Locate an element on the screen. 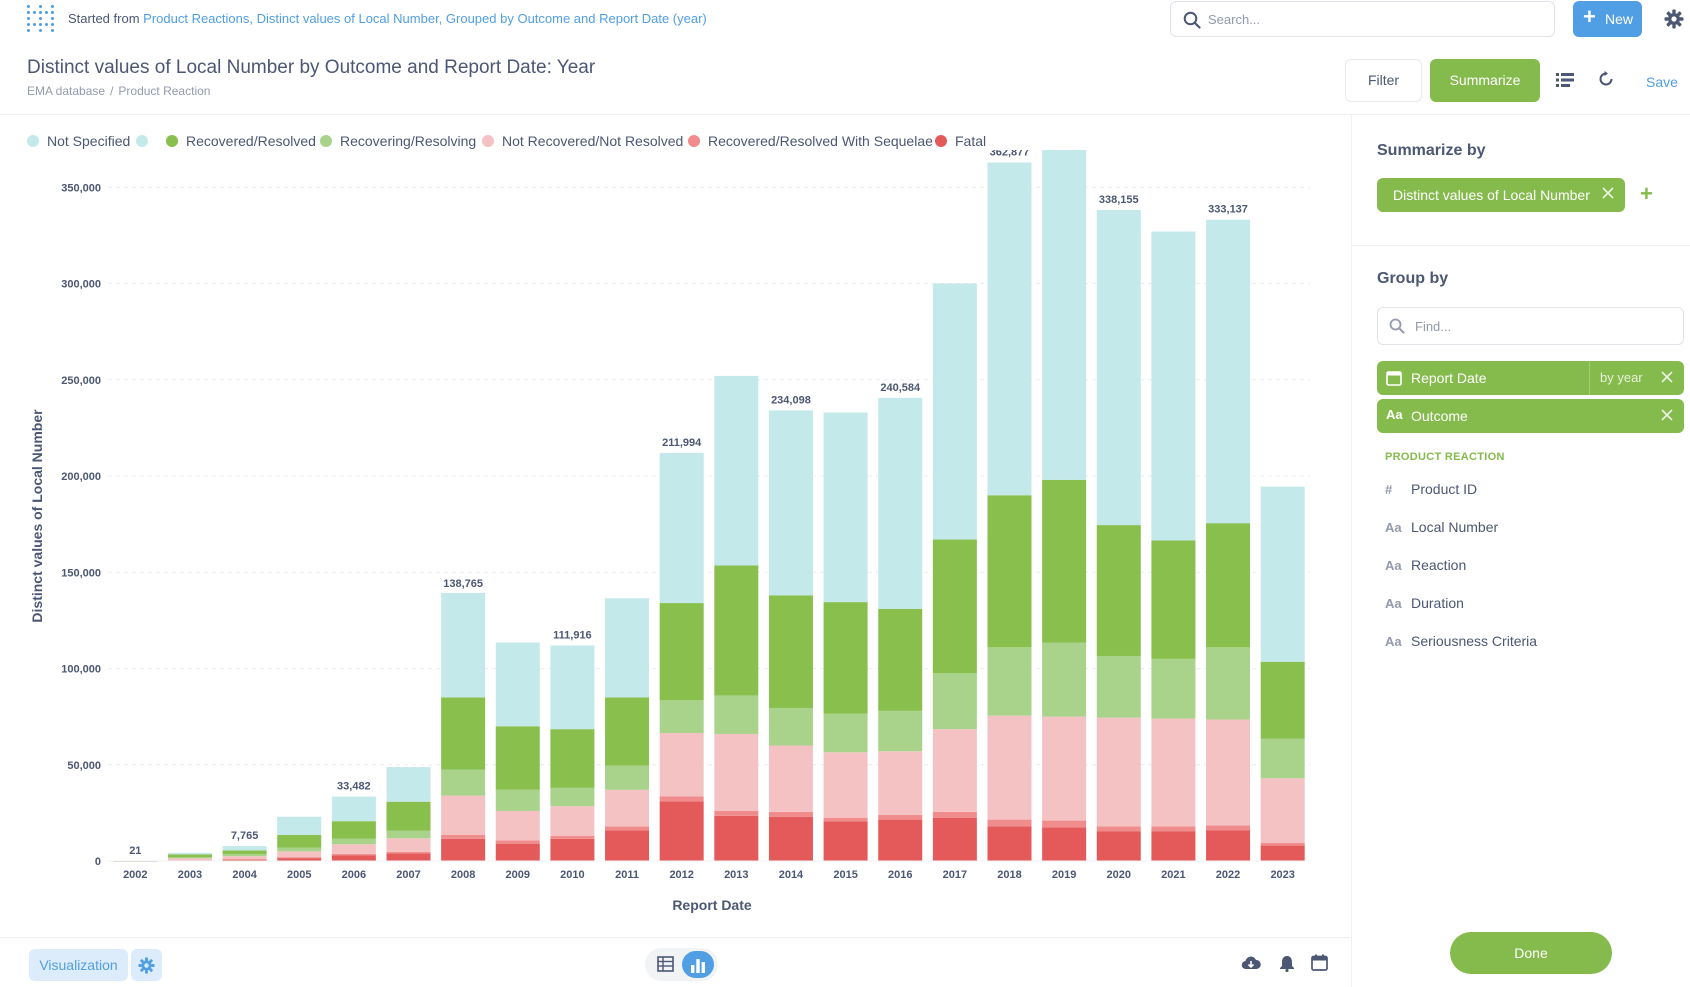 The height and width of the screenshot is (987, 1690). done-button: Done is located at coordinates (1531, 953).